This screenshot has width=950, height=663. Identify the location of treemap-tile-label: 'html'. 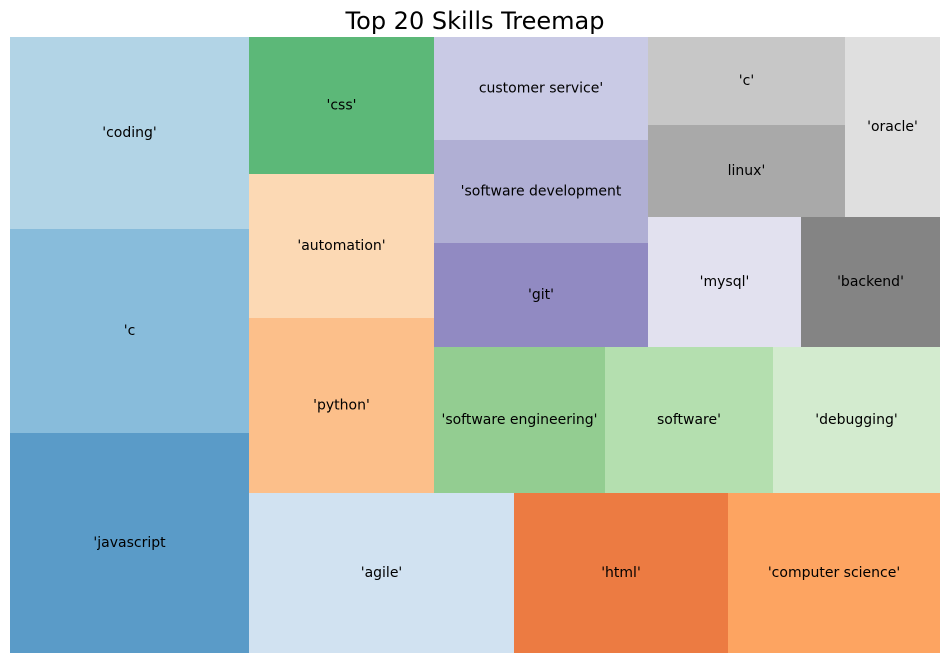
(621, 573).